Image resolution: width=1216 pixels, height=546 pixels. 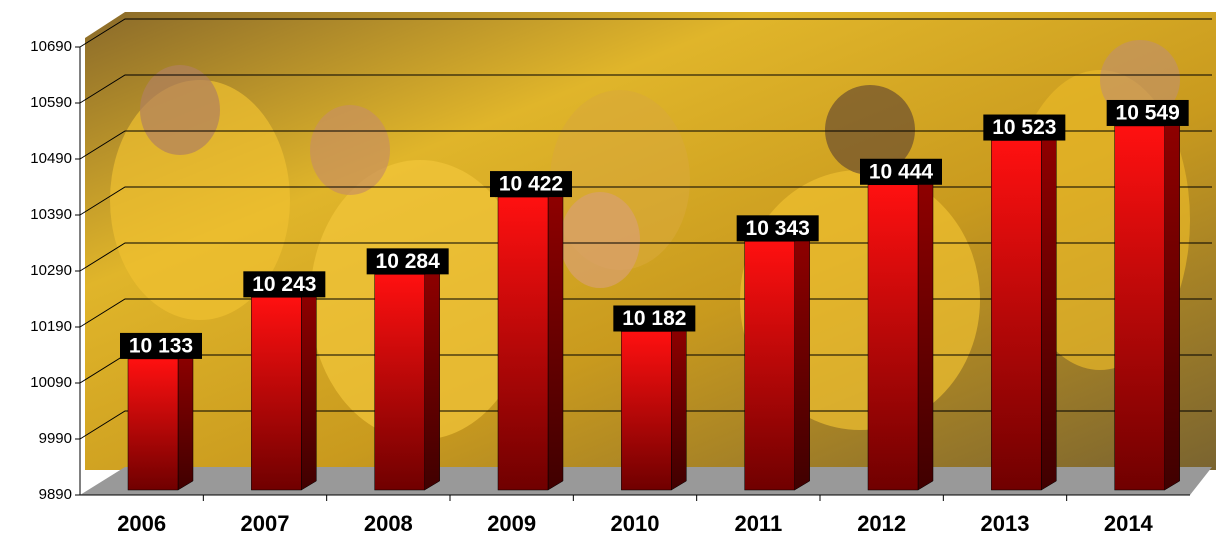 I want to click on x-tick-label: 2012, so click(x=881, y=523).